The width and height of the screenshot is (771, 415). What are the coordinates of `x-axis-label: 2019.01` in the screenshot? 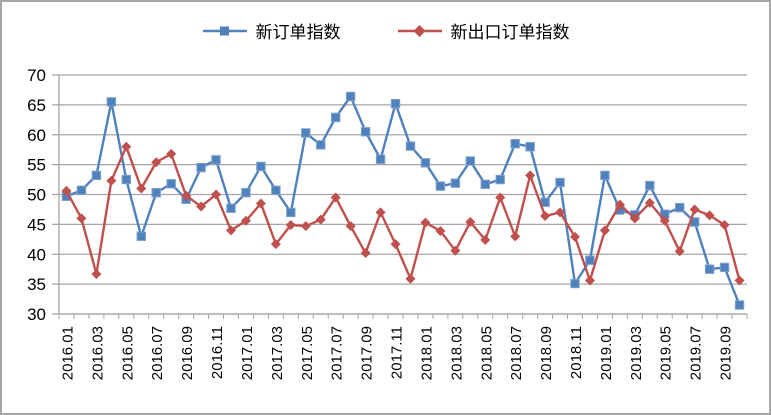 It's located at (606, 353).